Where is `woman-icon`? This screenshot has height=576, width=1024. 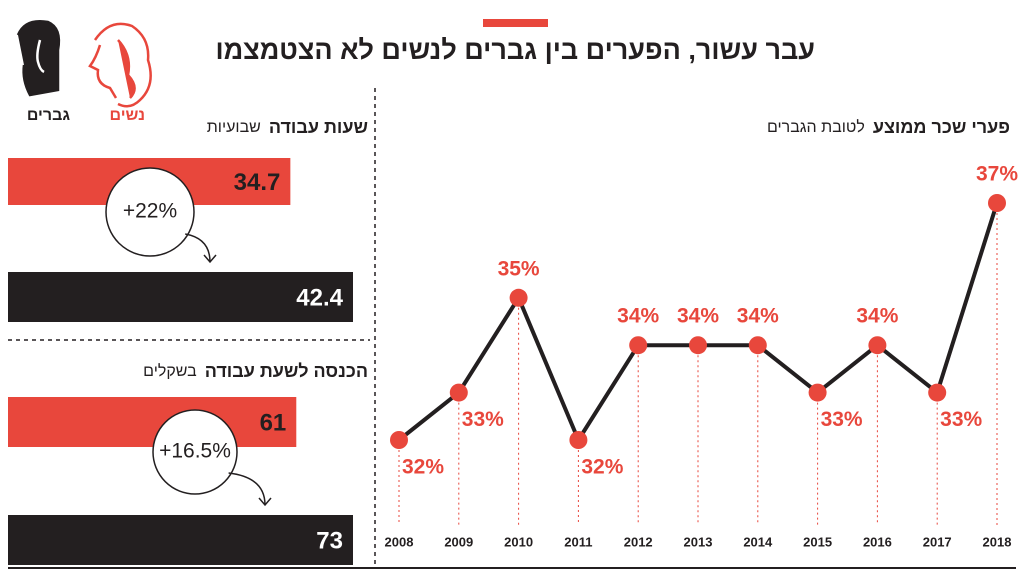 woman-icon is located at coordinates (120, 65).